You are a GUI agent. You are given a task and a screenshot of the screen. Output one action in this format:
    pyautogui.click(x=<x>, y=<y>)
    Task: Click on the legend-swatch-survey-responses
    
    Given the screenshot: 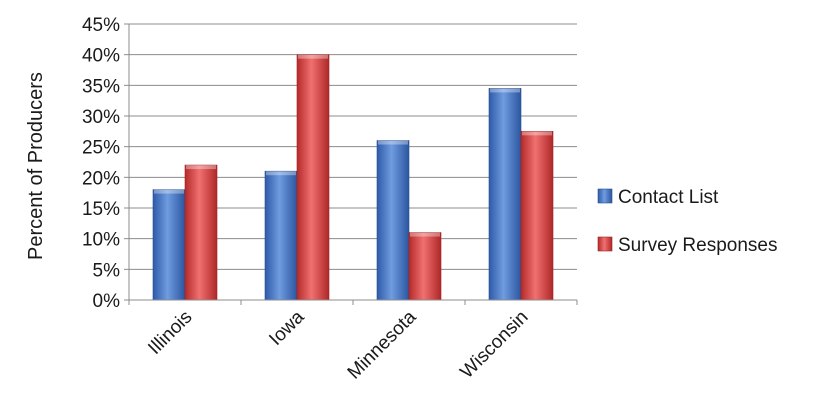 What is the action you would take?
    pyautogui.click(x=605, y=244)
    